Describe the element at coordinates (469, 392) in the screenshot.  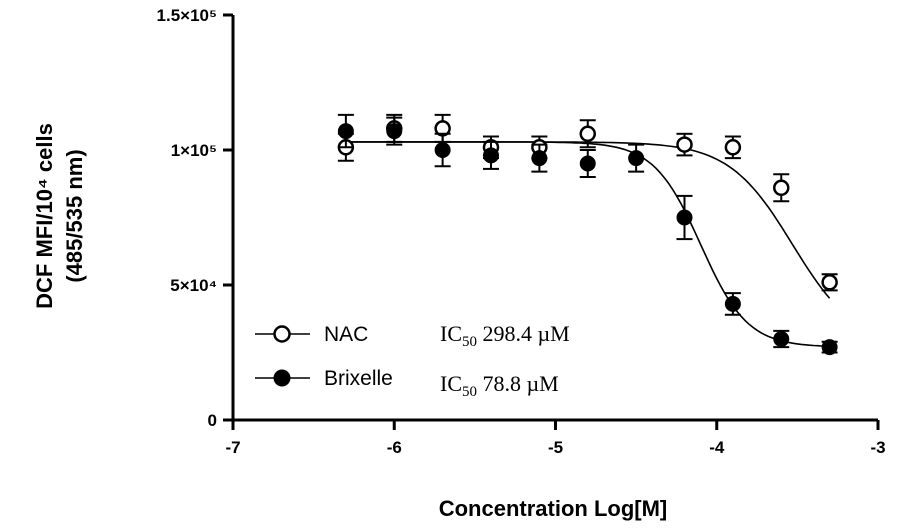
I see `ic50-sub-brixelle: 50` at that location.